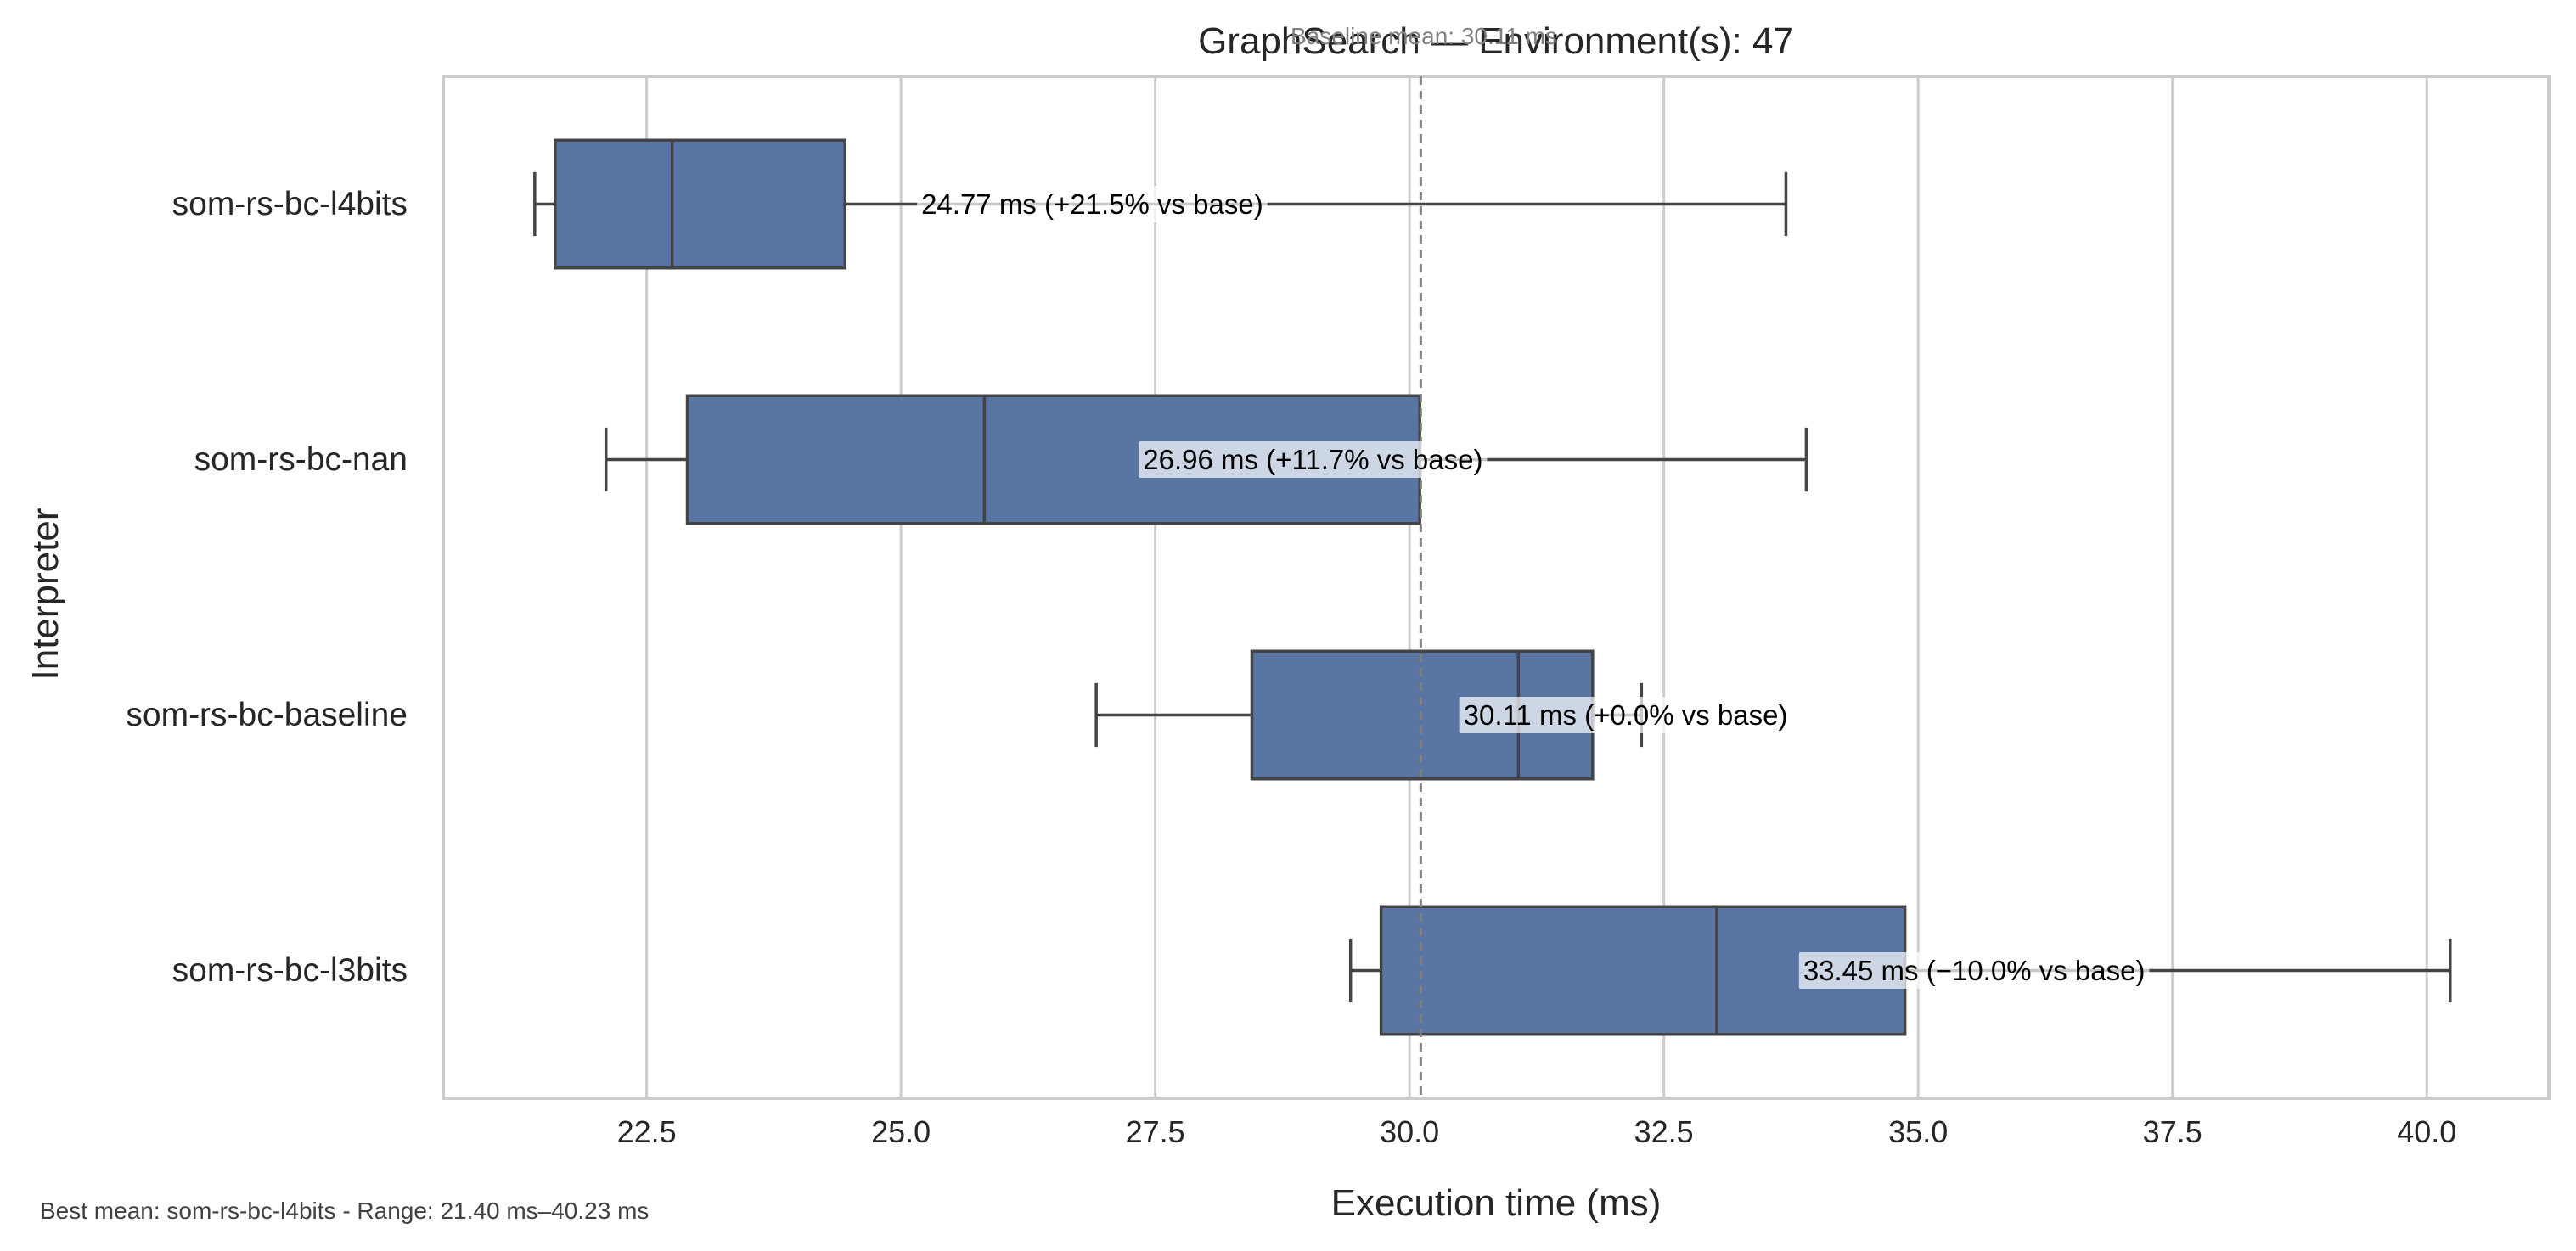 The image size is (2576, 1251). Describe the element at coordinates (1664, 1131) in the screenshot. I see `x-tick-label: 32.5` at that location.